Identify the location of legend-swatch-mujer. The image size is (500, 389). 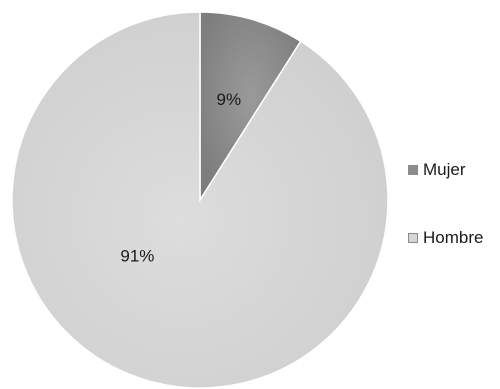
(413, 170).